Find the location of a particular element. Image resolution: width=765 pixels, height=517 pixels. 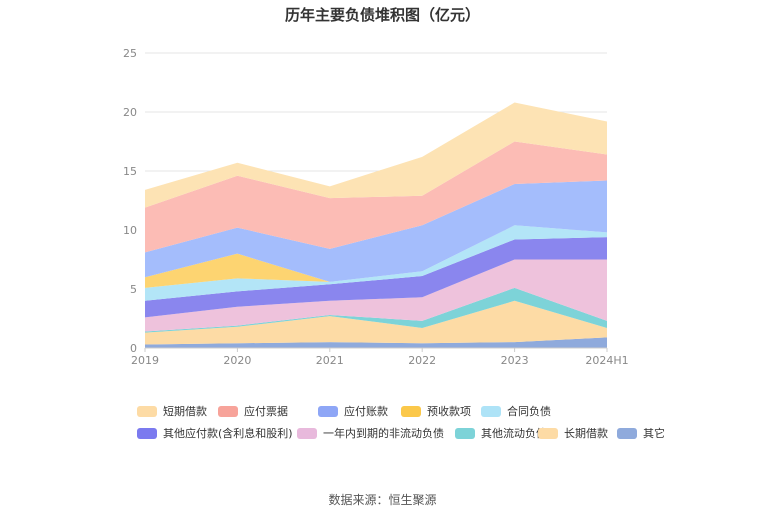

legend-label-5: 其他应付款(含利息和股利) is located at coordinates (228, 433).